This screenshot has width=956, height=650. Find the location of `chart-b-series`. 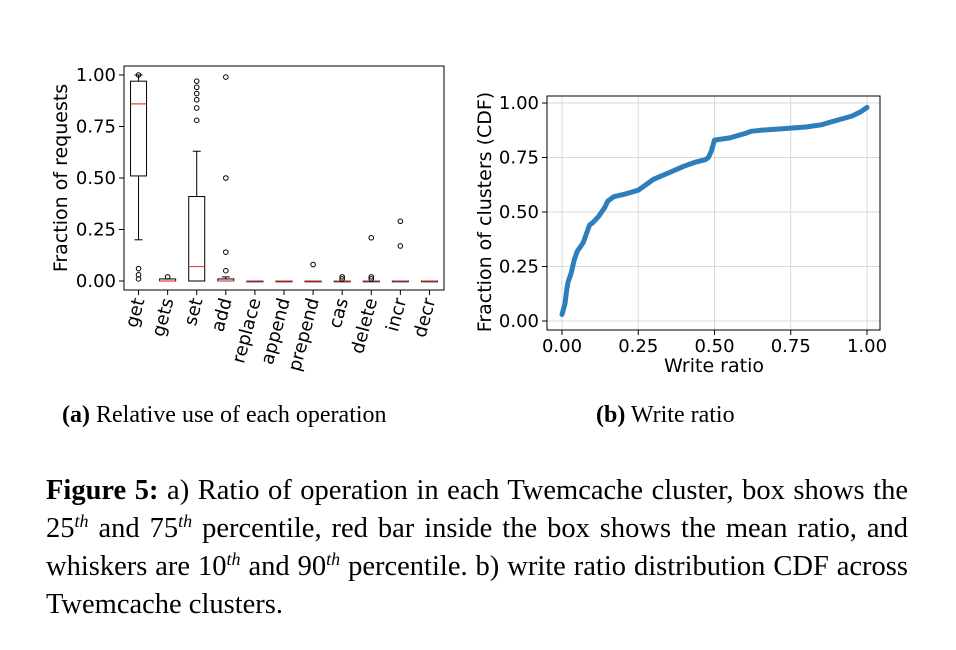

chart-b-series is located at coordinates (714, 210).